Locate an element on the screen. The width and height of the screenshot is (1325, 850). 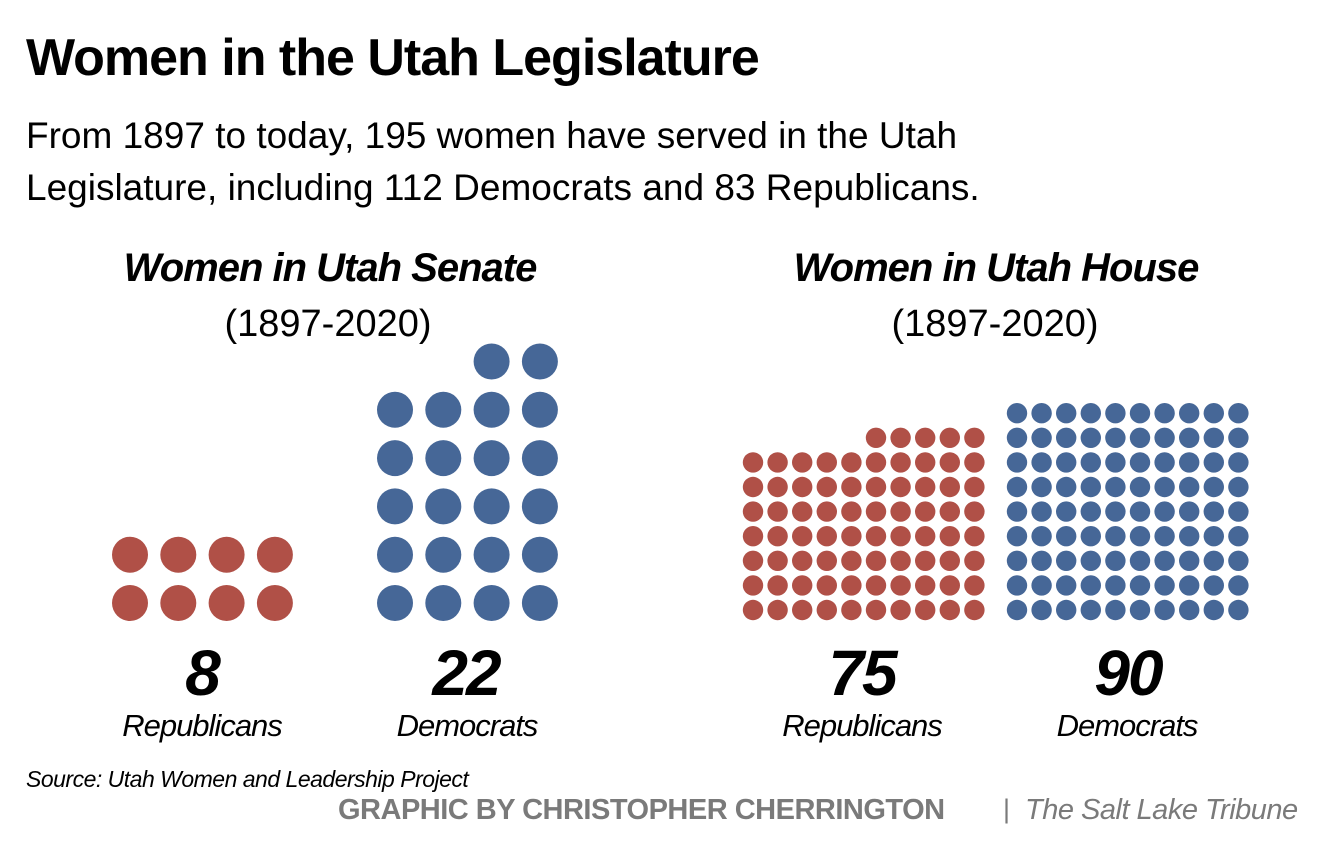
senate-democrat-label: Democrats is located at coordinates (467, 725).